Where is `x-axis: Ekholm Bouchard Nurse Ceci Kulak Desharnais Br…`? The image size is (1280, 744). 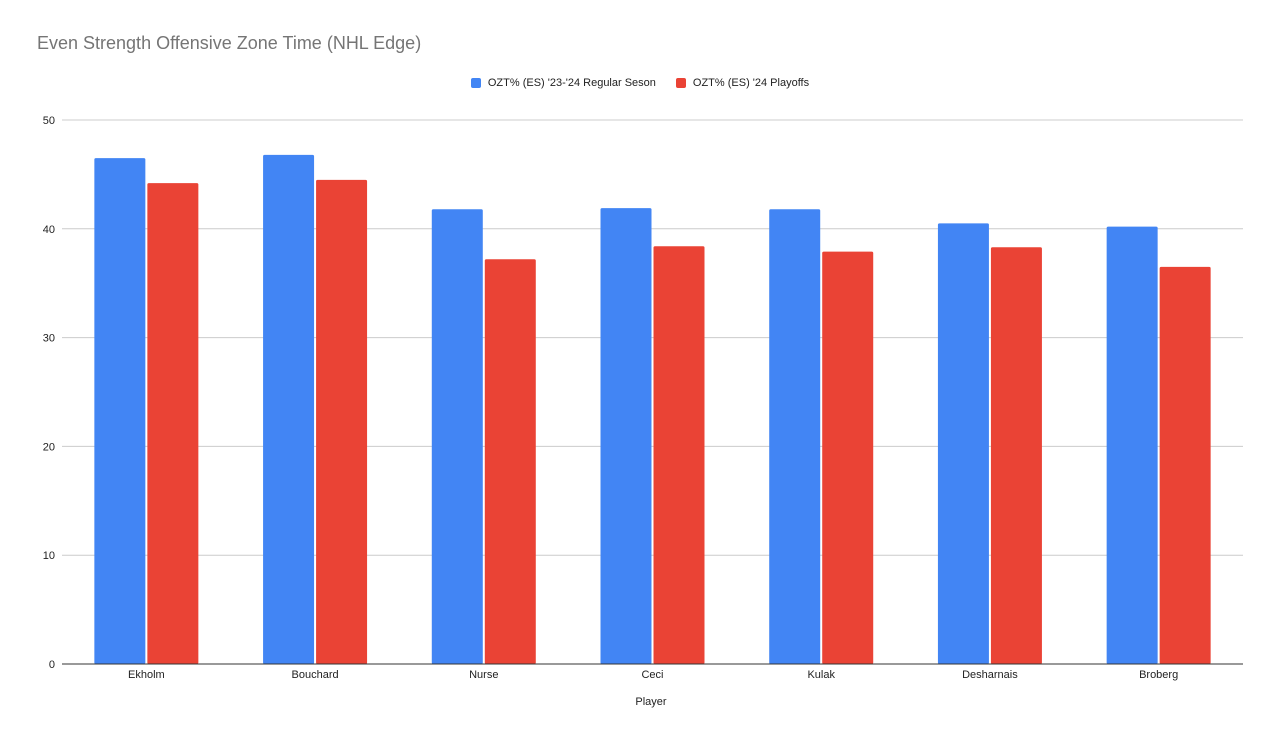
x-axis: Ekholm Bouchard Nurse Ceci Kulak Desharnais Br… is located at coordinates (652, 672).